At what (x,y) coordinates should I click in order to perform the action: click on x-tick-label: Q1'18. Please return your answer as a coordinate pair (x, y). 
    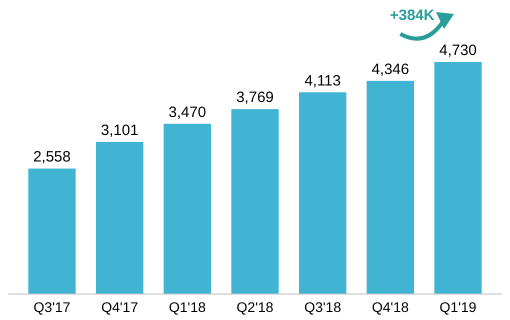
    Looking at the image, I should click on (187, 307).